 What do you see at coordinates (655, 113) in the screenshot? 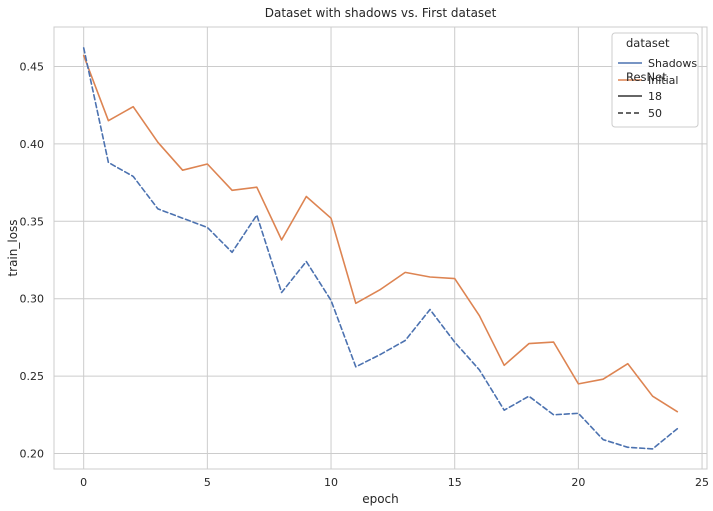
I see `legend-label-resnet-50: 50` at bounding box center [655, 113].